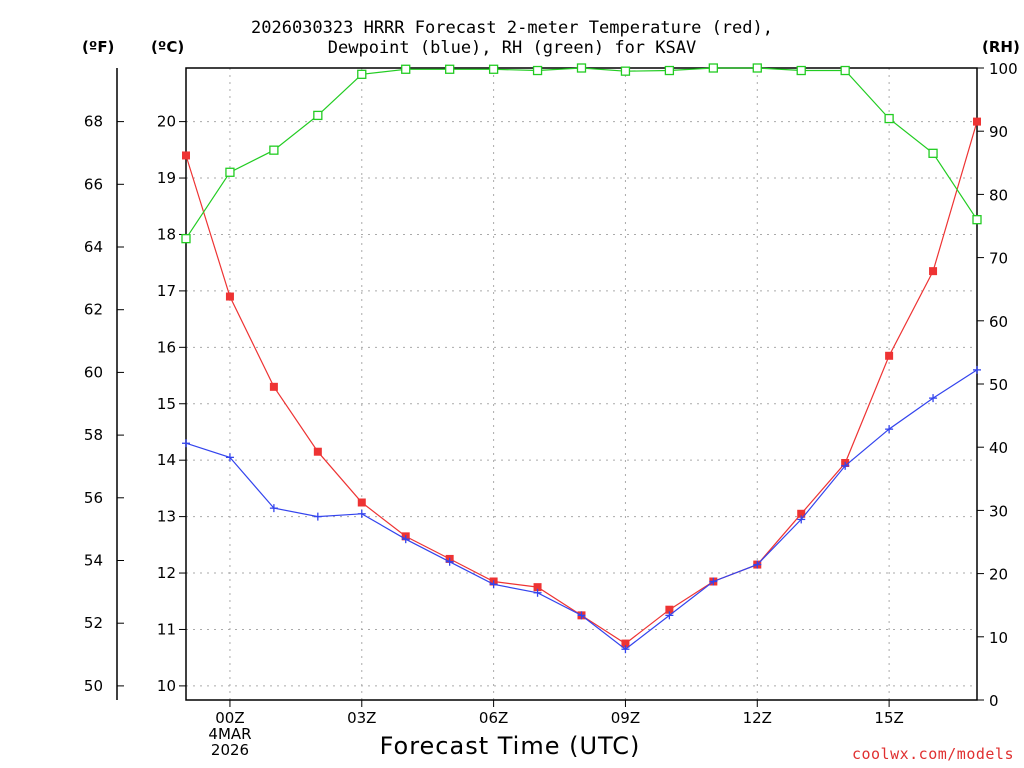  Describe the element at coordinates (166, 234) in the screenshot. I see `celsius-tick-label: 18` at that location.